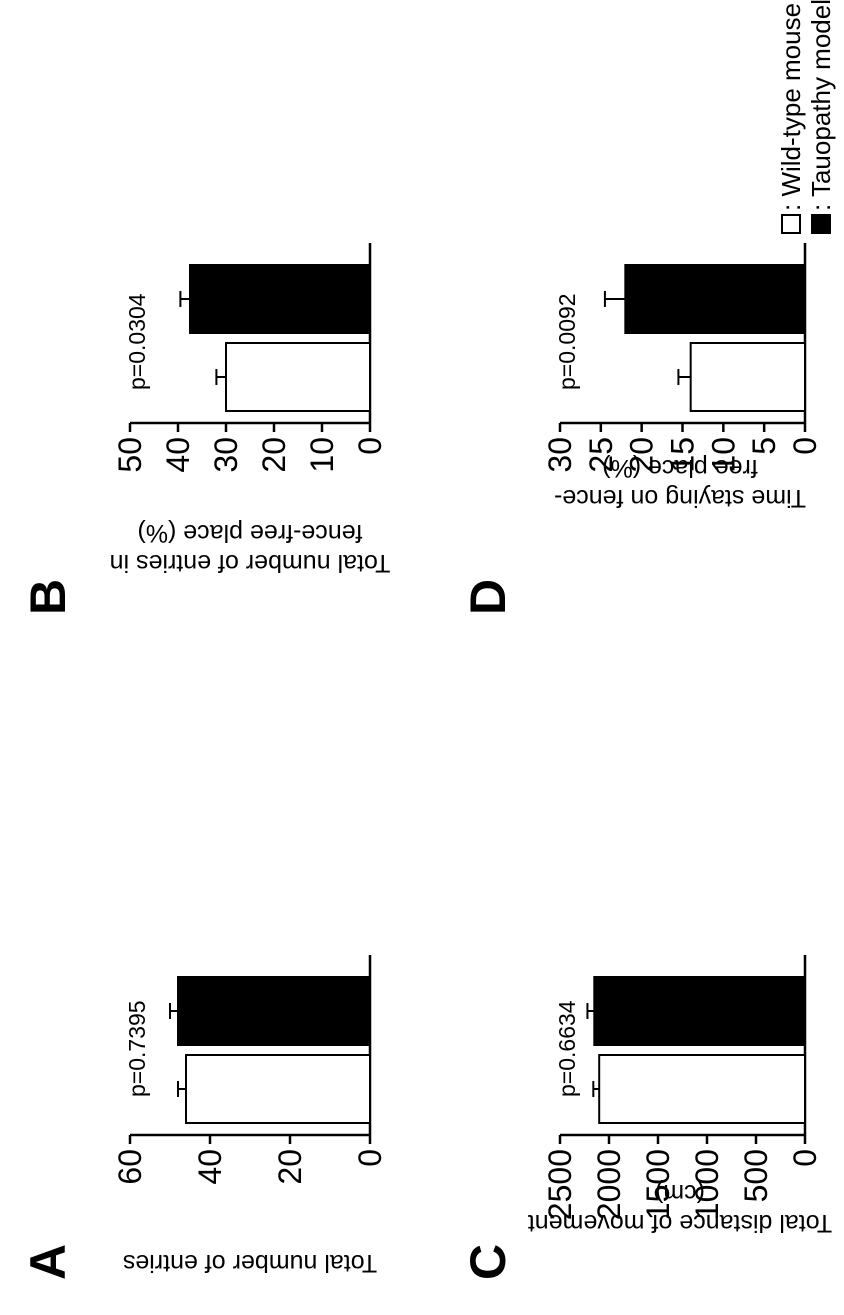  Describe the element at coordinates (488, 1262) in the screenshot. I see `panel-letter: C` at that location.